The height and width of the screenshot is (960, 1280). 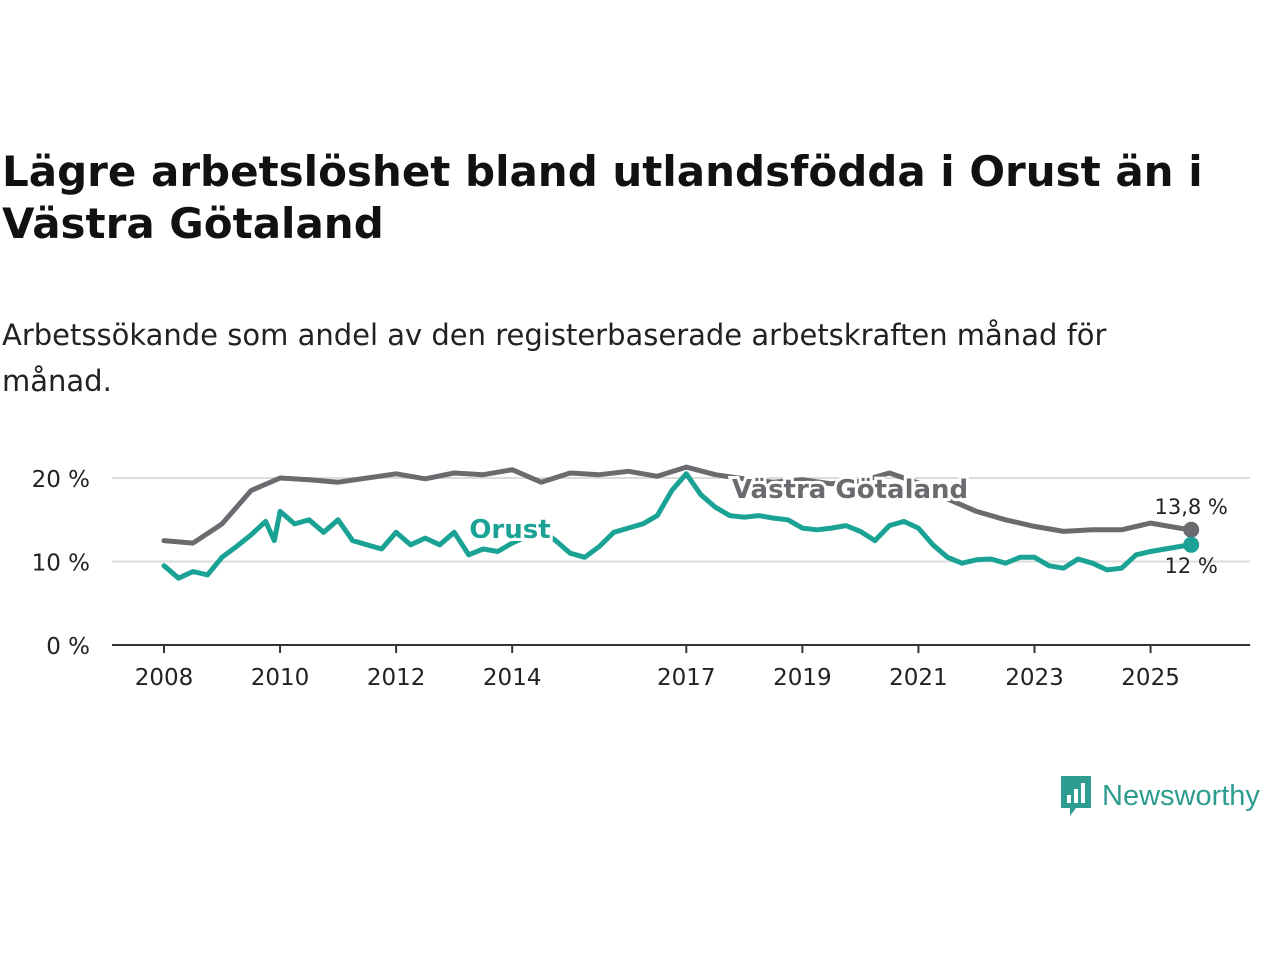 I want to click on x-tick-label: 2012, so click(x=396, y=678).